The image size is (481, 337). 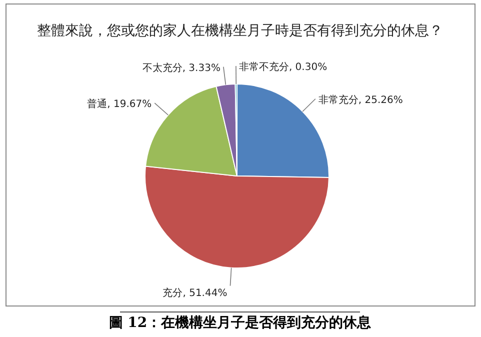 What do you see at coordinates (283, 67) in the screenshot?
I see `slice-label: 非常不充分, 0.30%` at bounding box center [283, 67].